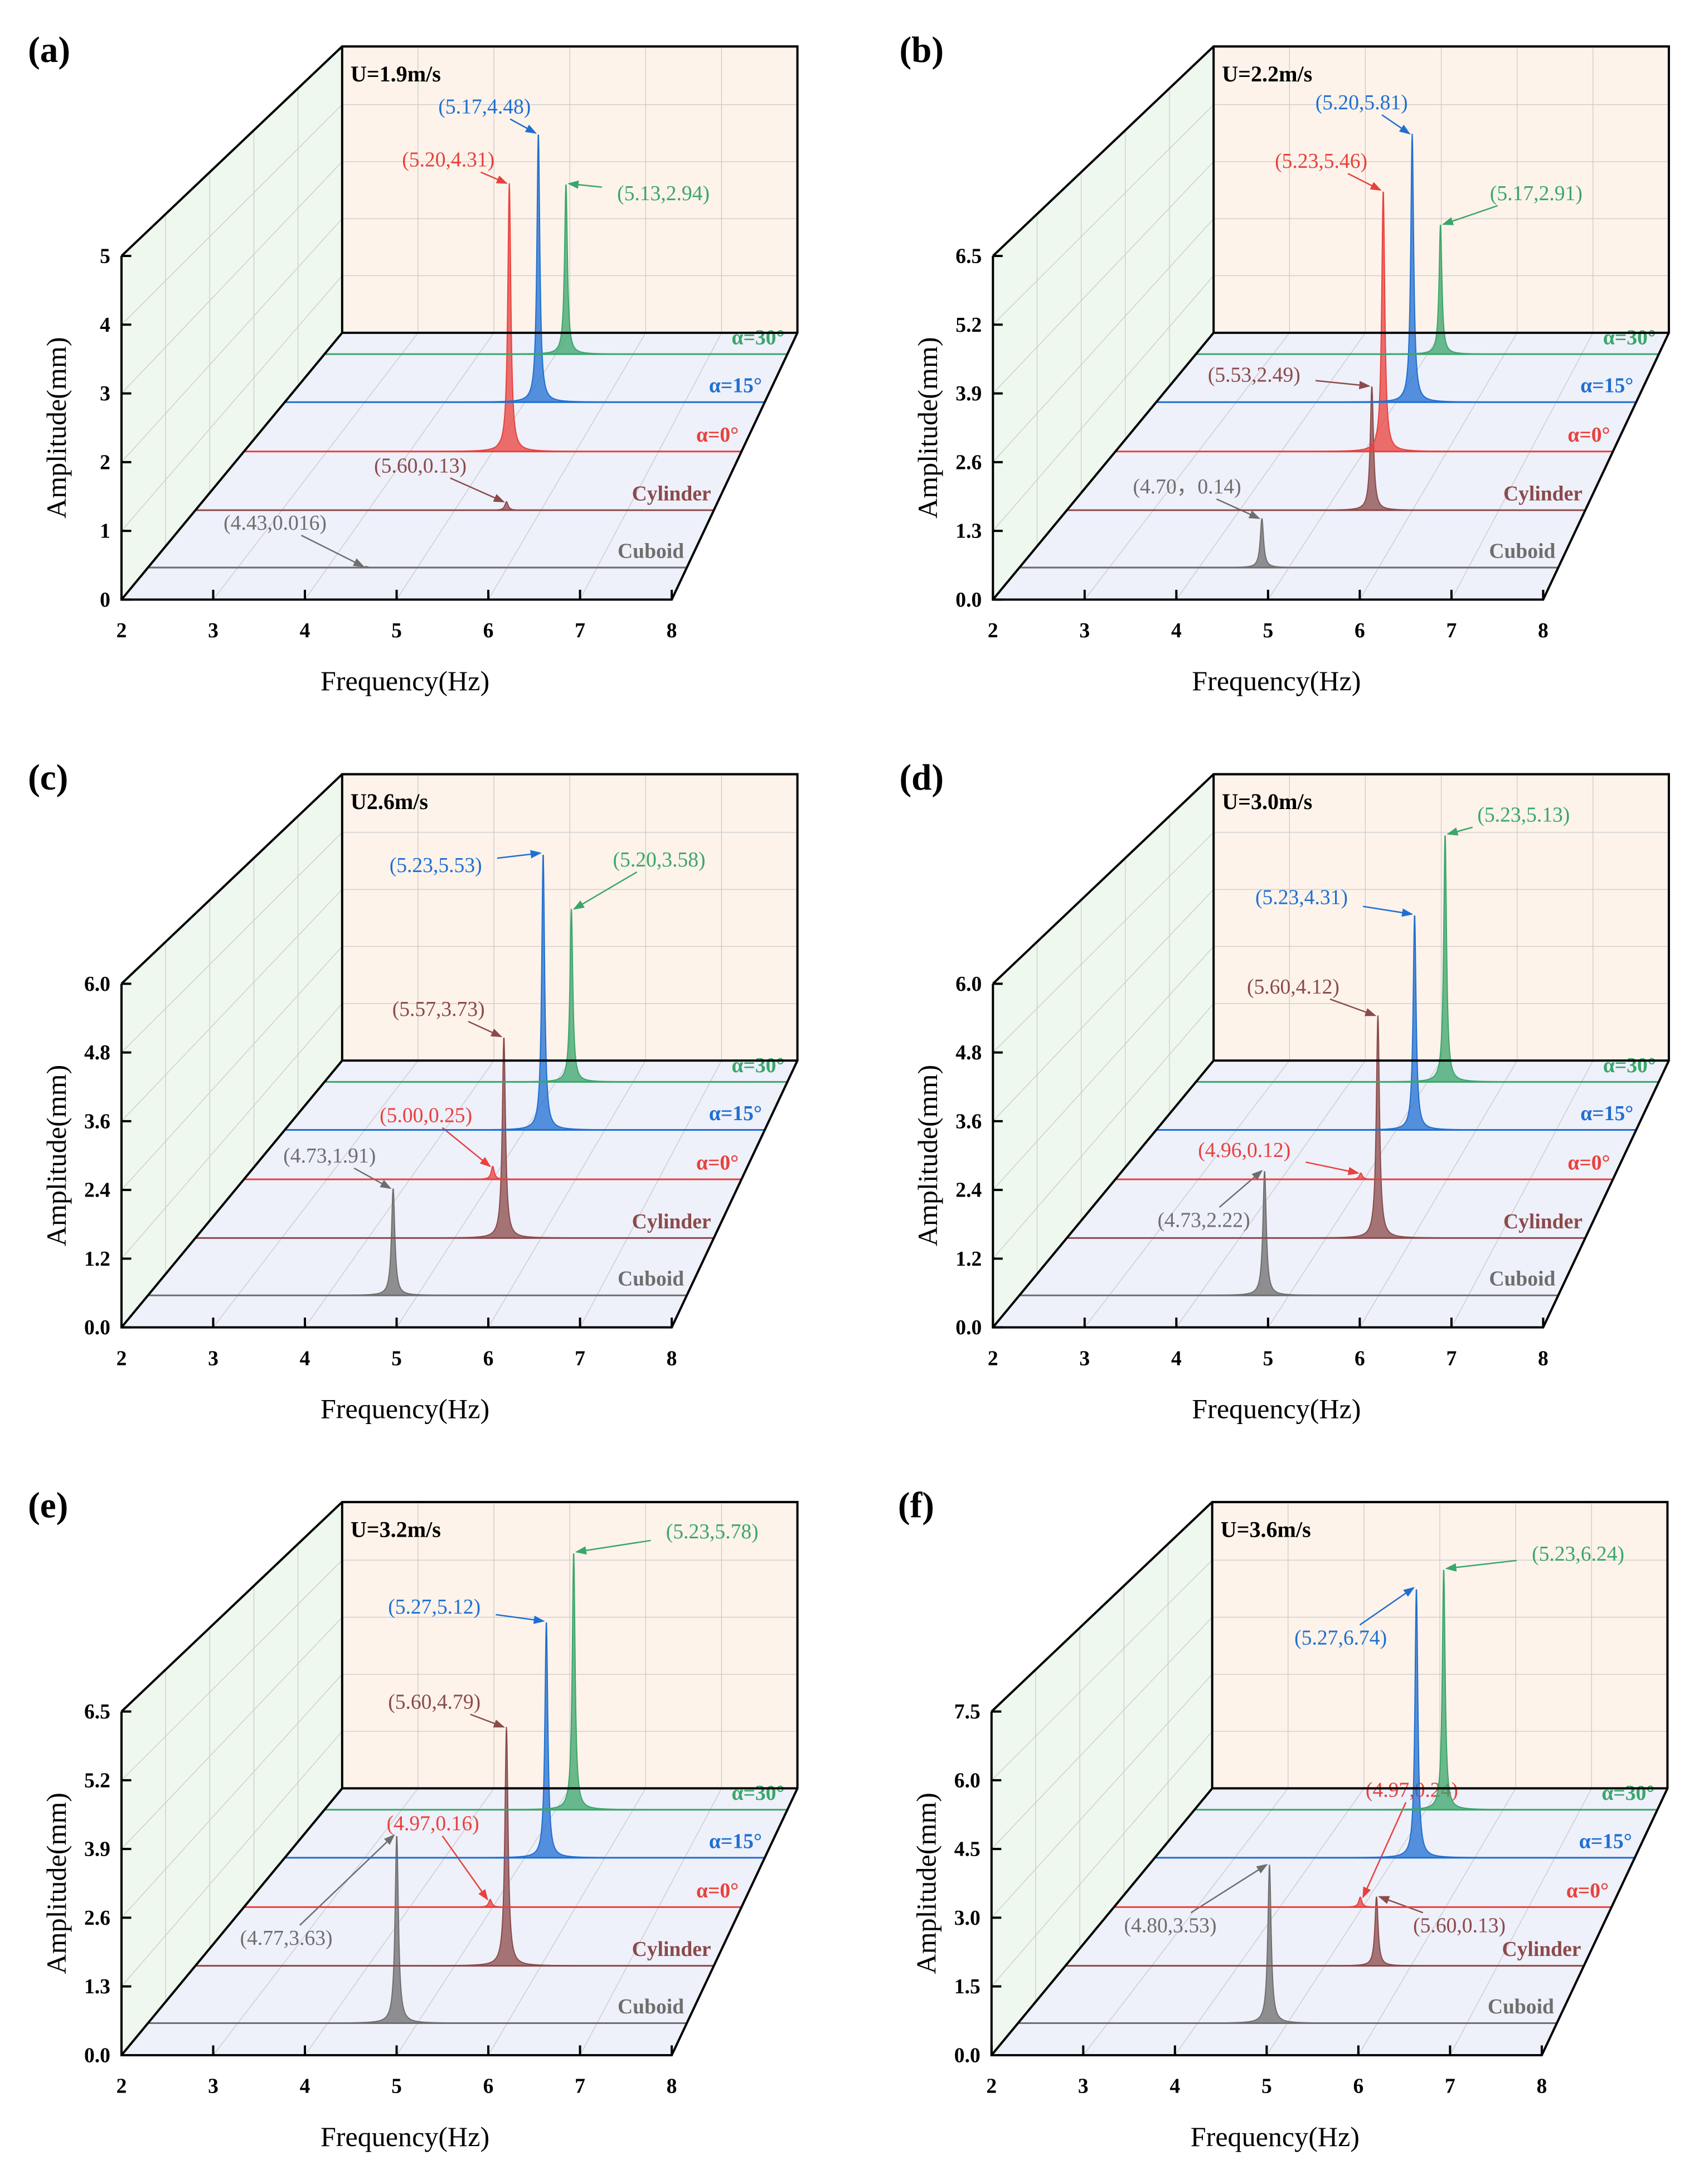  Describe the element at coordinates (659, 860) in the screenshot. I see `peak-annotation: (5.20,3.58)` at that location.